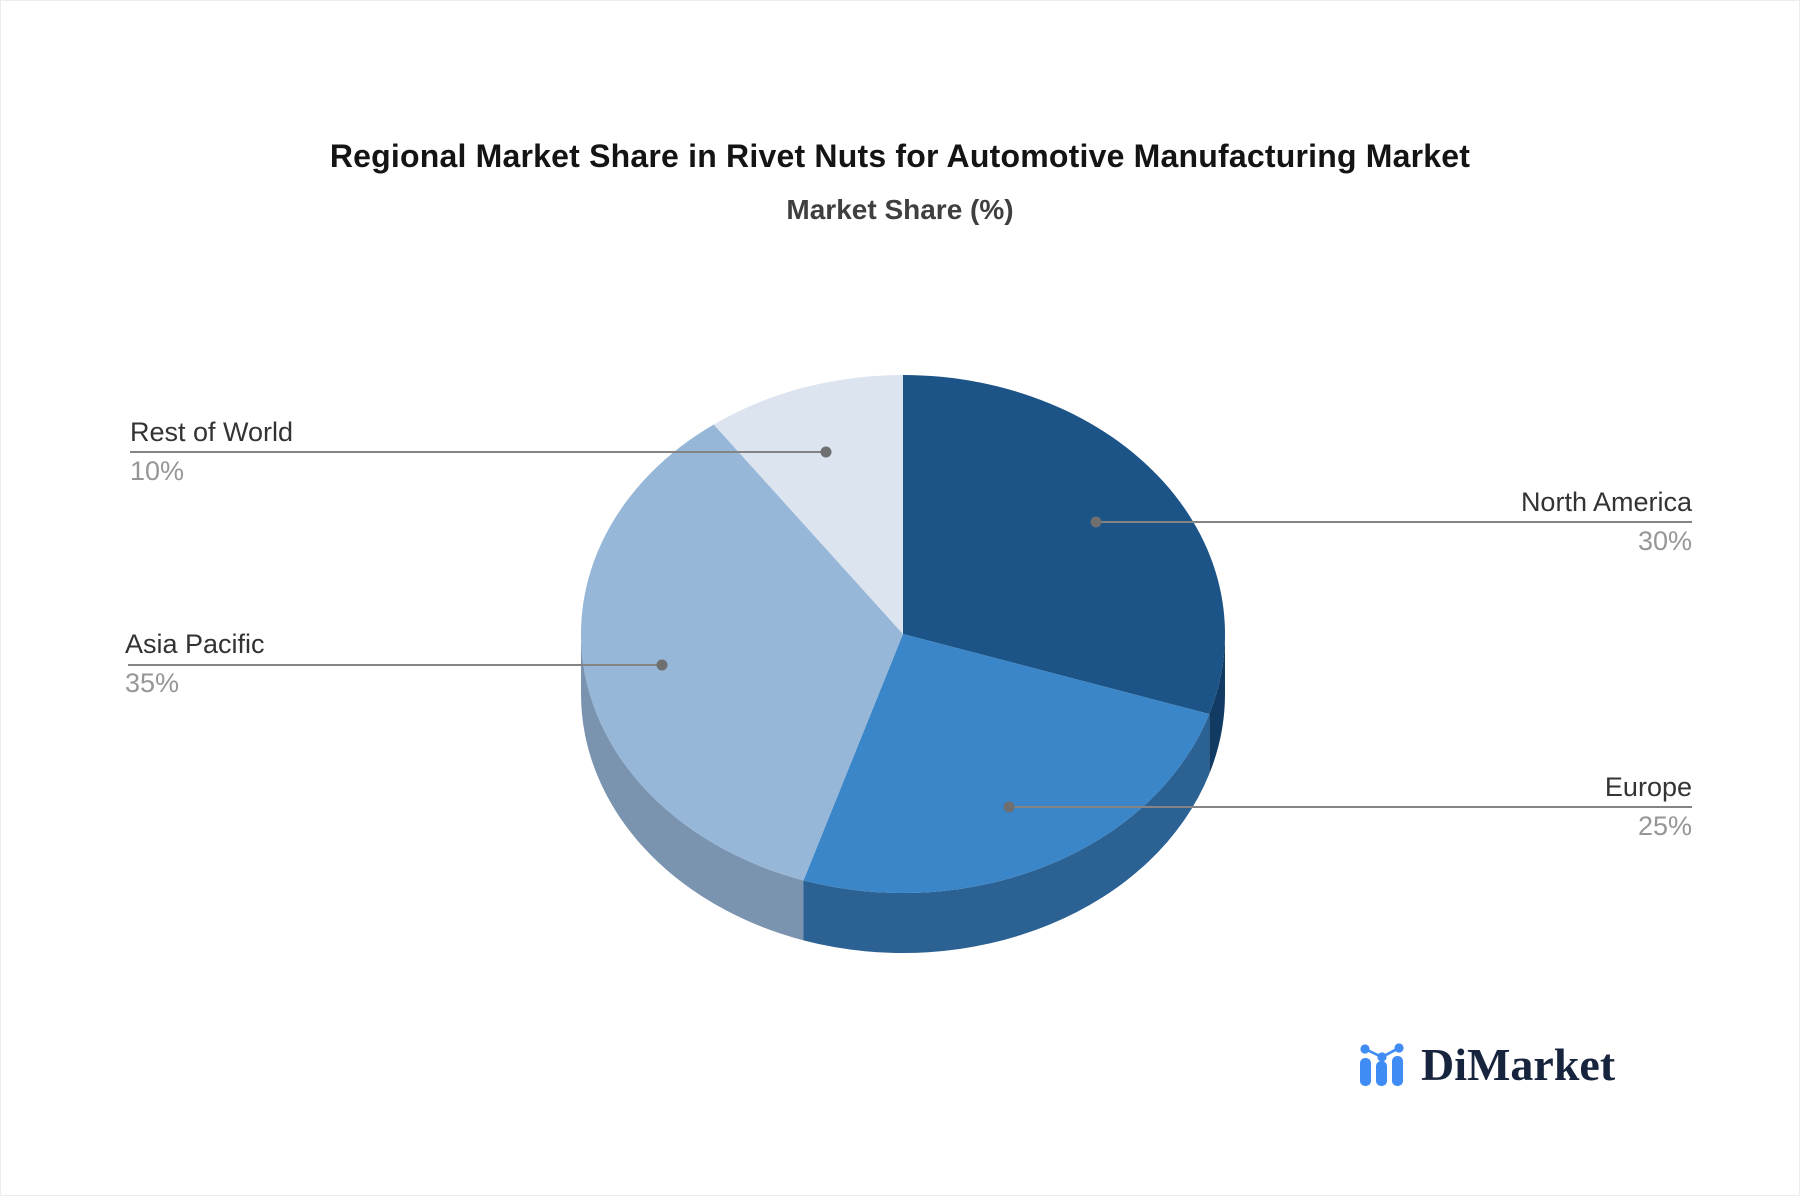 Image resolution: width=1800 pixels, height=1196 pixels. Describe the element at coordinates (195, 644) in the screenshot. I see `slice-label: Asia Pacific` at that location.